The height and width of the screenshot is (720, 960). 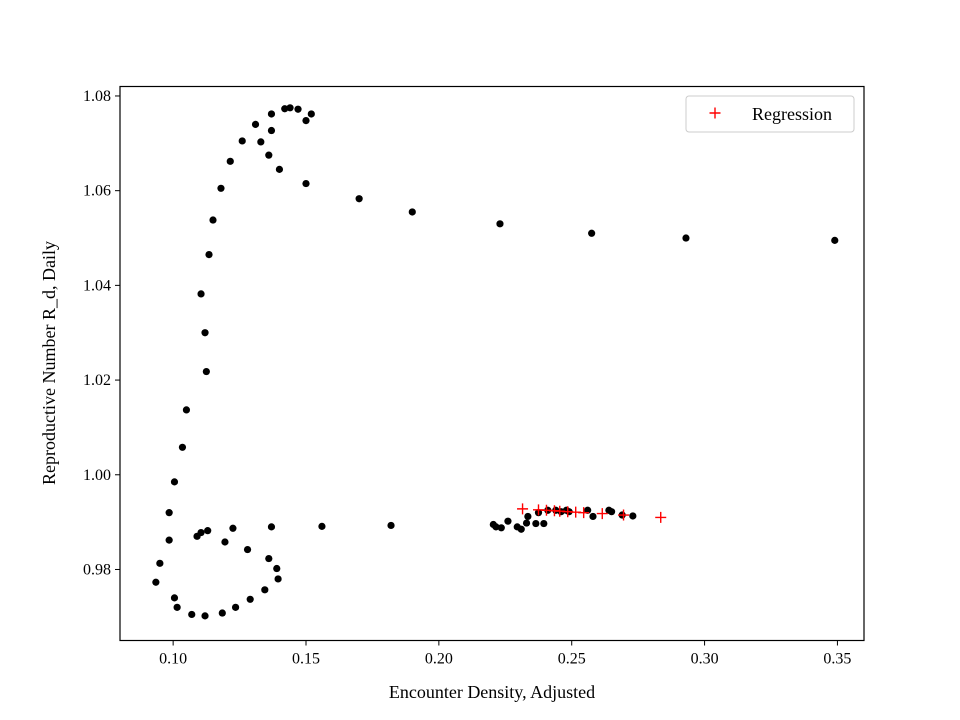 What do you see at coordinates (97, 475) in the screenshot?
I see `y-tick-label: 1.00` at bounding box center [97, 475].